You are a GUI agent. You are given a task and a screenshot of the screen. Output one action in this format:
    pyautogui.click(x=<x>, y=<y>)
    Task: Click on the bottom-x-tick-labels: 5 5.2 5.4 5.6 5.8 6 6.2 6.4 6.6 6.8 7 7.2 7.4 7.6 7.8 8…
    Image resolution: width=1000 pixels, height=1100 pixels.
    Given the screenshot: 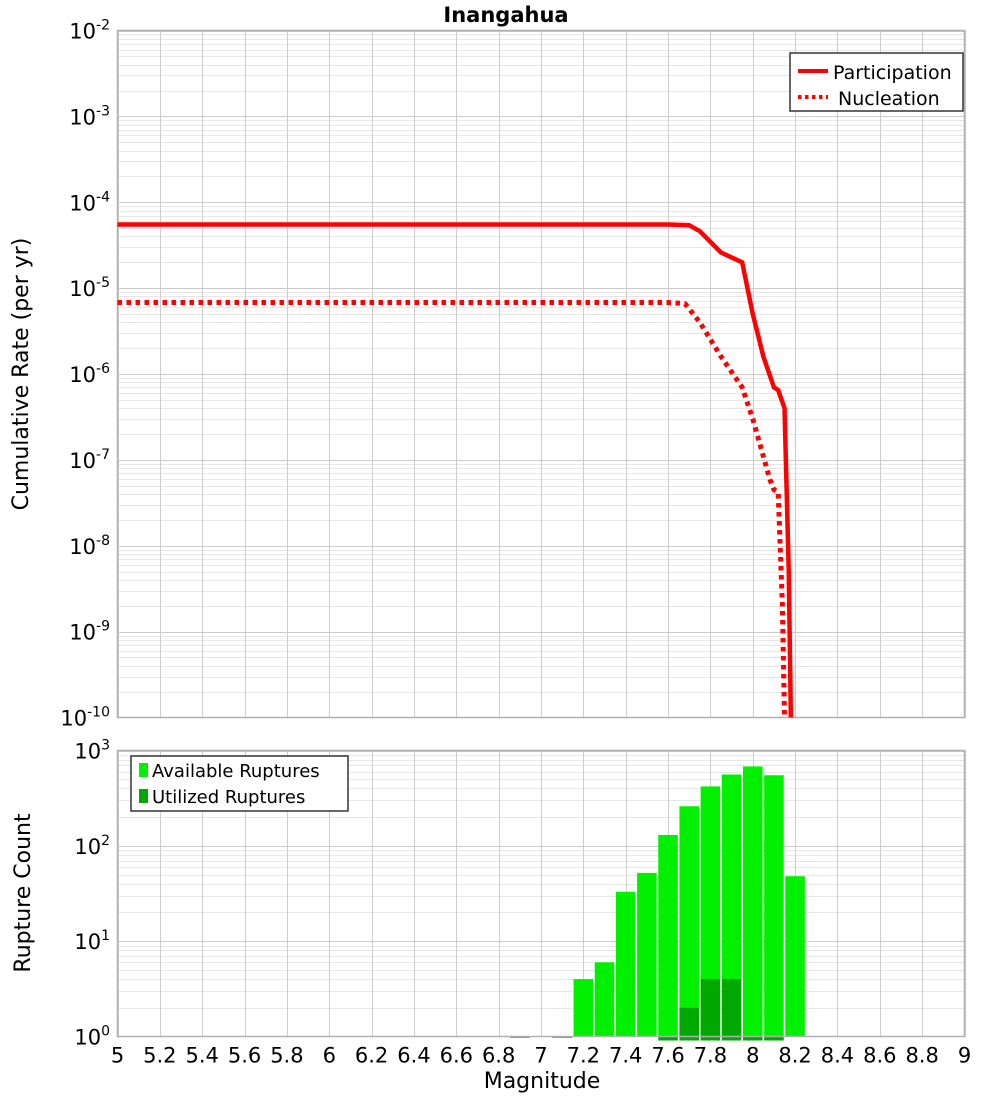 What is the action you would take?
    pyautogui.click(x=541, y=1056)
    